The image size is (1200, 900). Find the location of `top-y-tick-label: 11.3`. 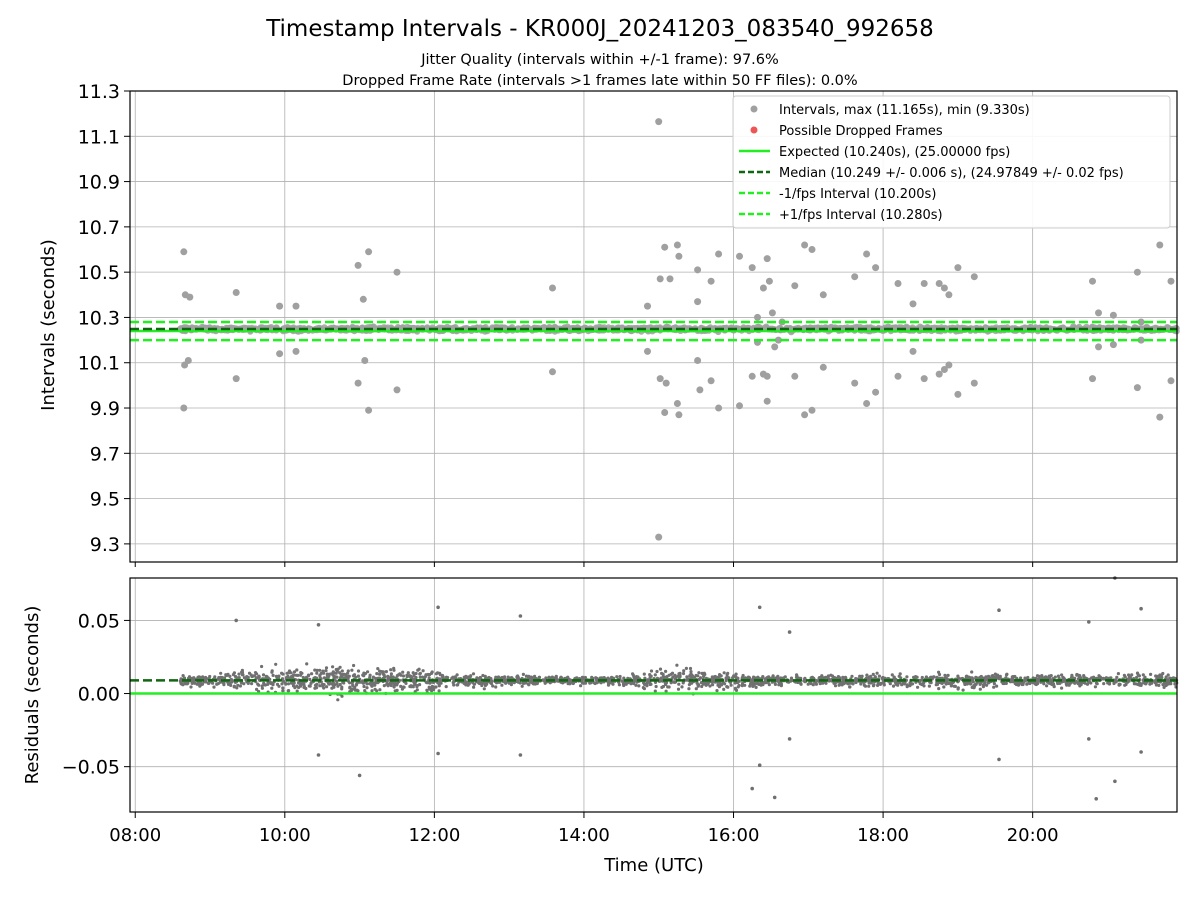

top-y-tick-label: 11.3 is located at coordinates (99, 92).